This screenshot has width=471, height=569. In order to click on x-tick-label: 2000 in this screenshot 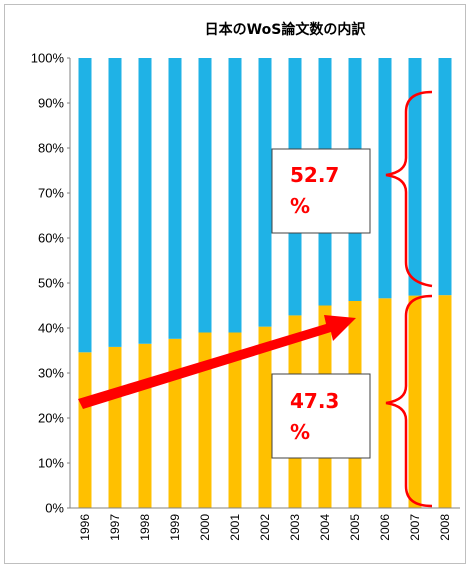, I will do `click(205, 527)`.